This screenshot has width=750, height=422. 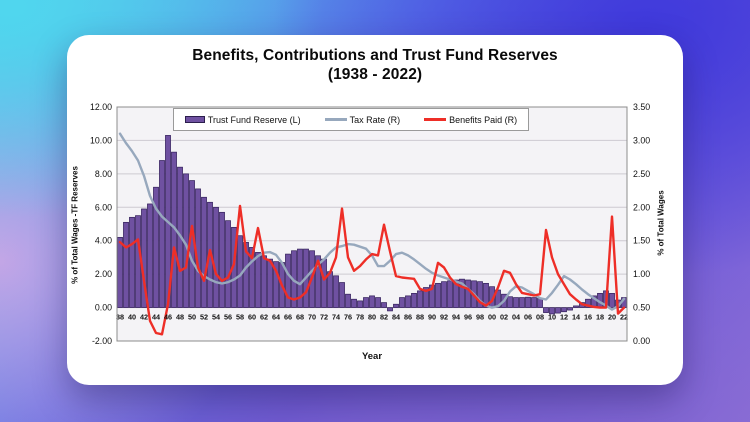 I want to click on left-axis-tick: -2.00, so click(x=102, y=341).